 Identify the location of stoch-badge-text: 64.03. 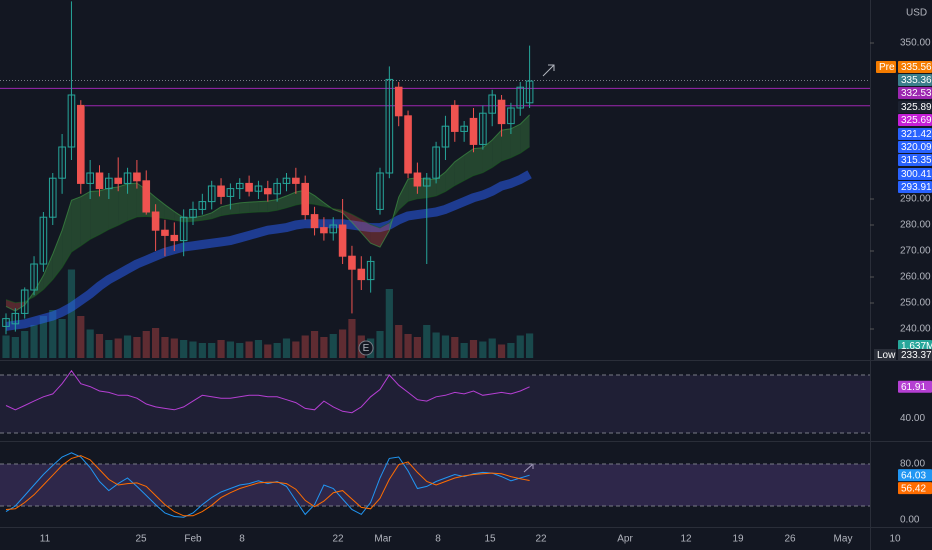
(913, 475).